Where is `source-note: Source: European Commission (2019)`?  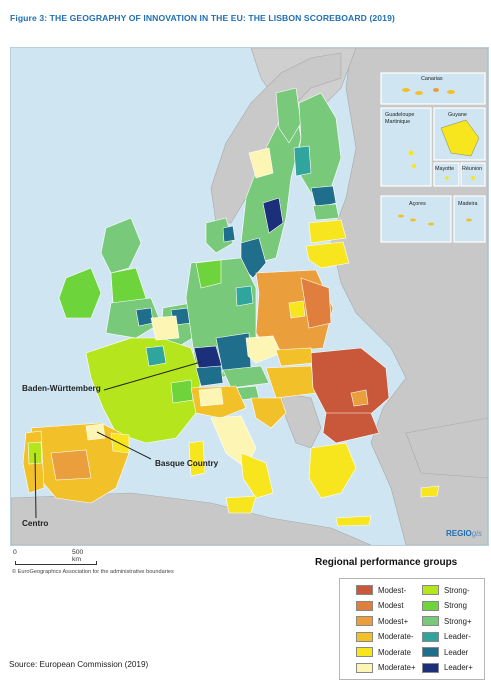 source-note: Source: European Commission (2019) is located at coordinates (79, 664).